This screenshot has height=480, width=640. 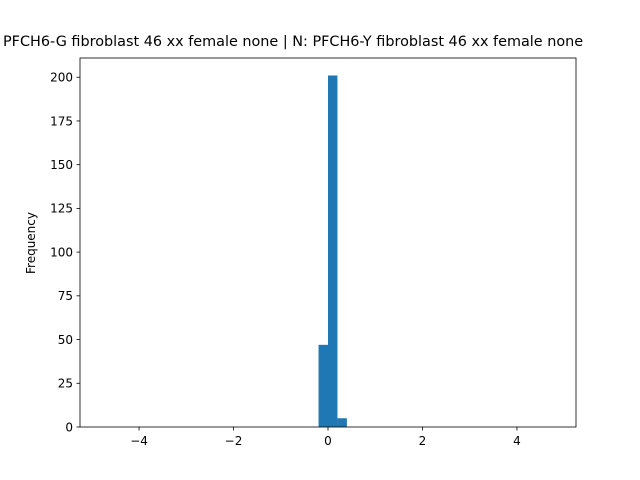 I want to click on y-tick-label-4: 100, so click(x=61, y=252).